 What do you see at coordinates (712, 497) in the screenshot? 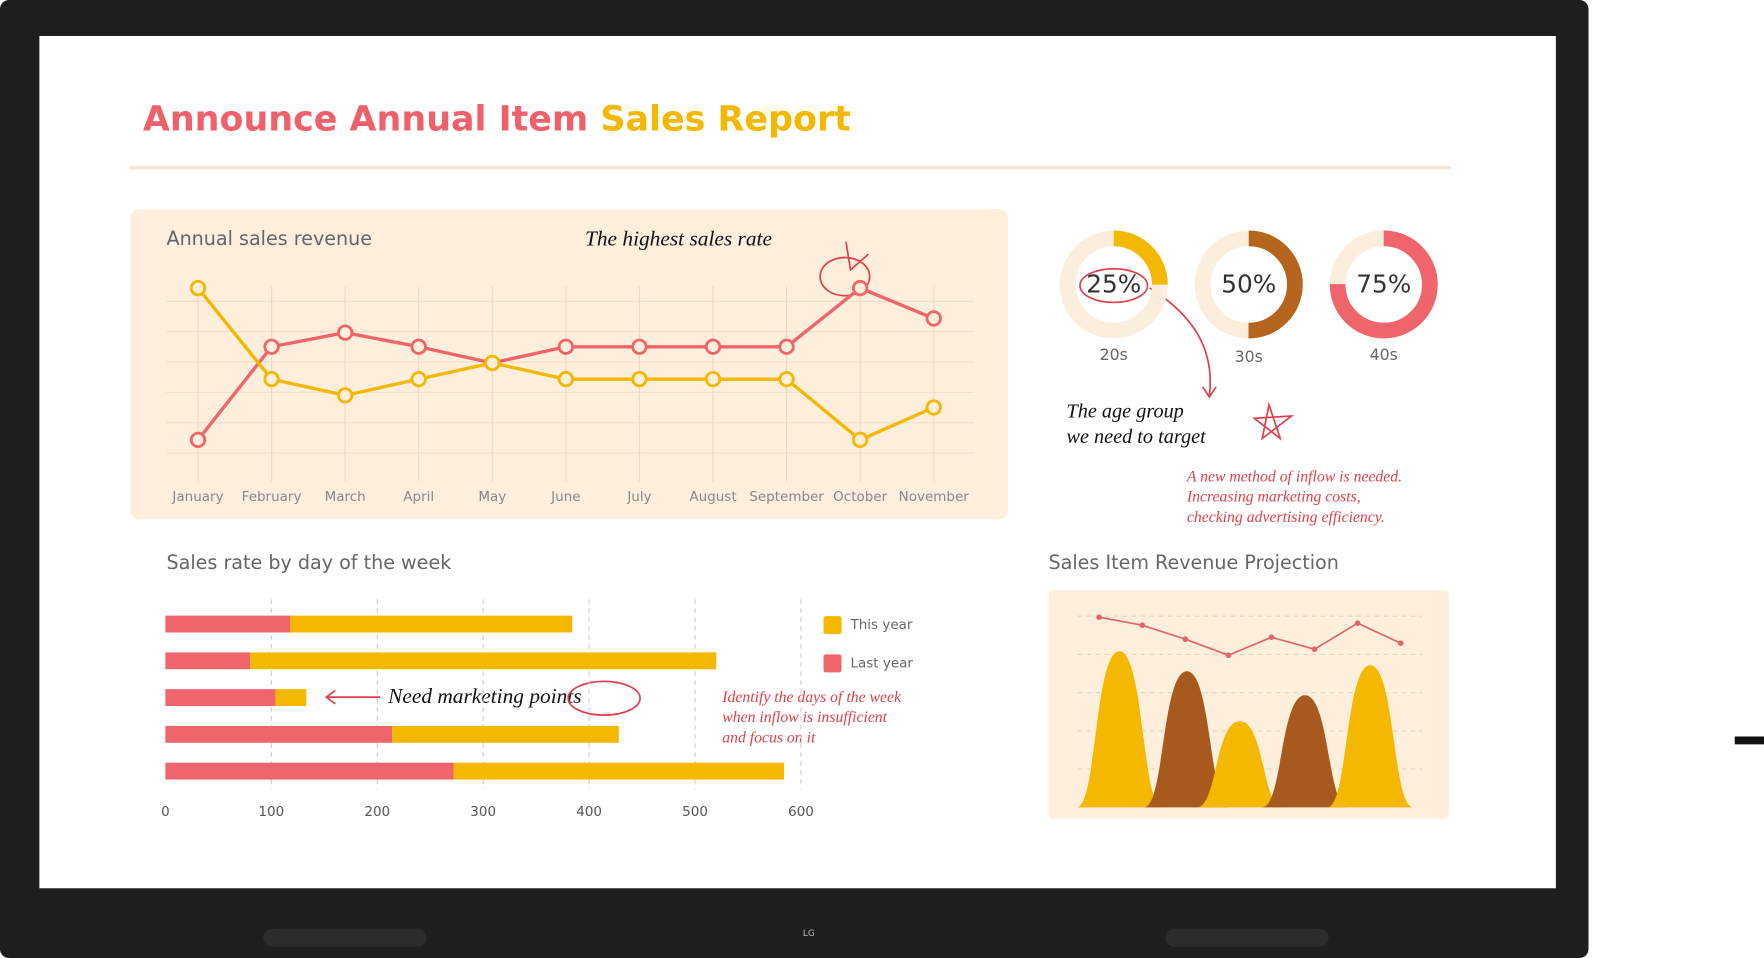
I see `x-tick-label: August` at bounding box center [712, 497].